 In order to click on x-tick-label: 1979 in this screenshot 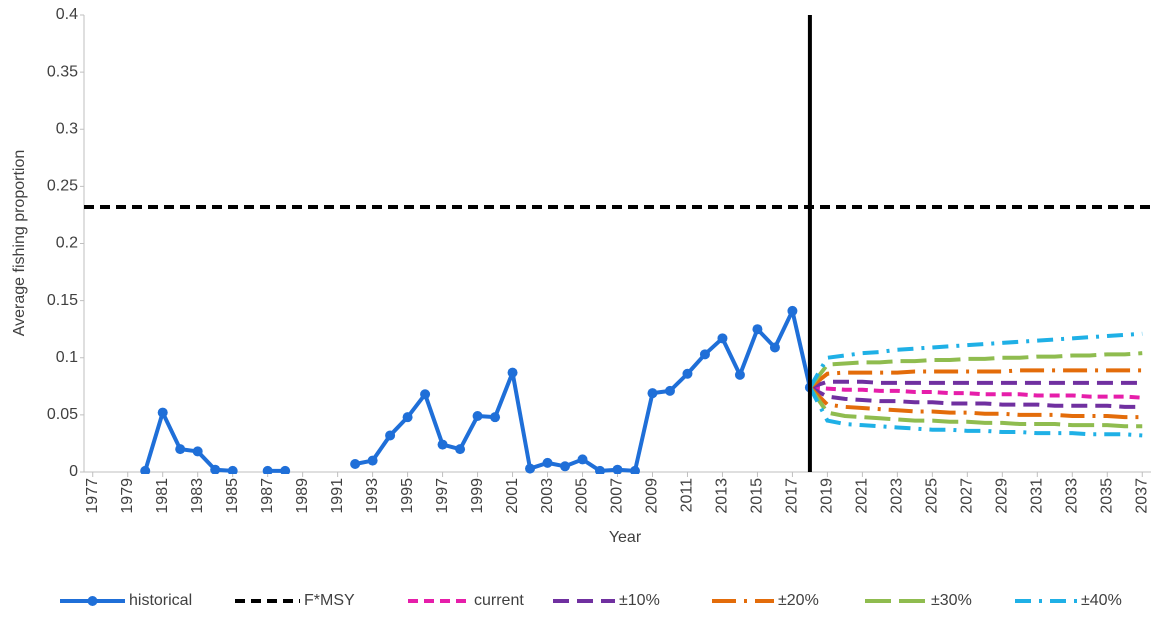, I will do `click(127, 496)`.